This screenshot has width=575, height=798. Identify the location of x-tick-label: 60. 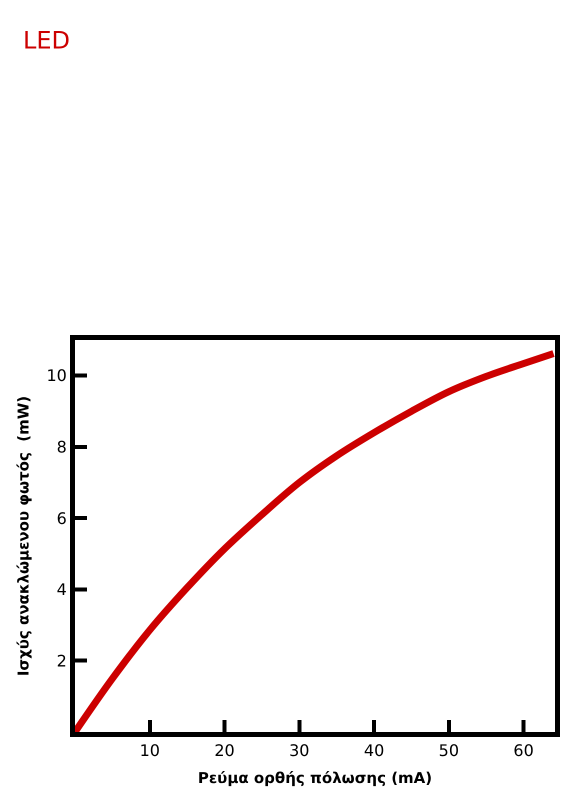
(523, 750).